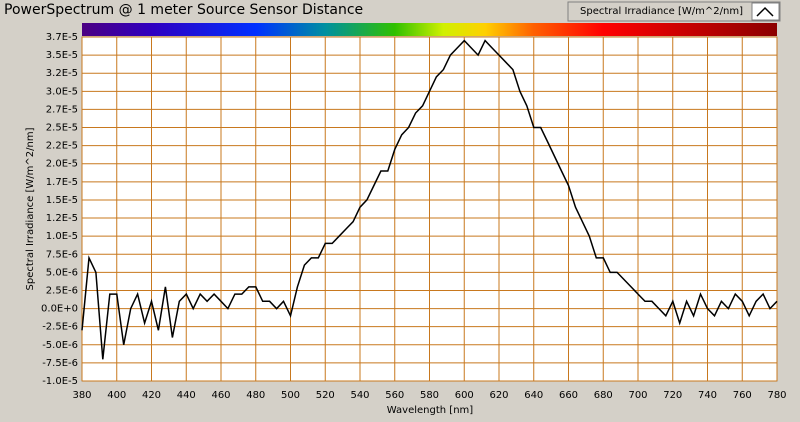 The width and height of the screenshot is (800, 422). I want to click on legend-entry: Spectral Irradiance [W/m^2/nm], so click(661, 11).